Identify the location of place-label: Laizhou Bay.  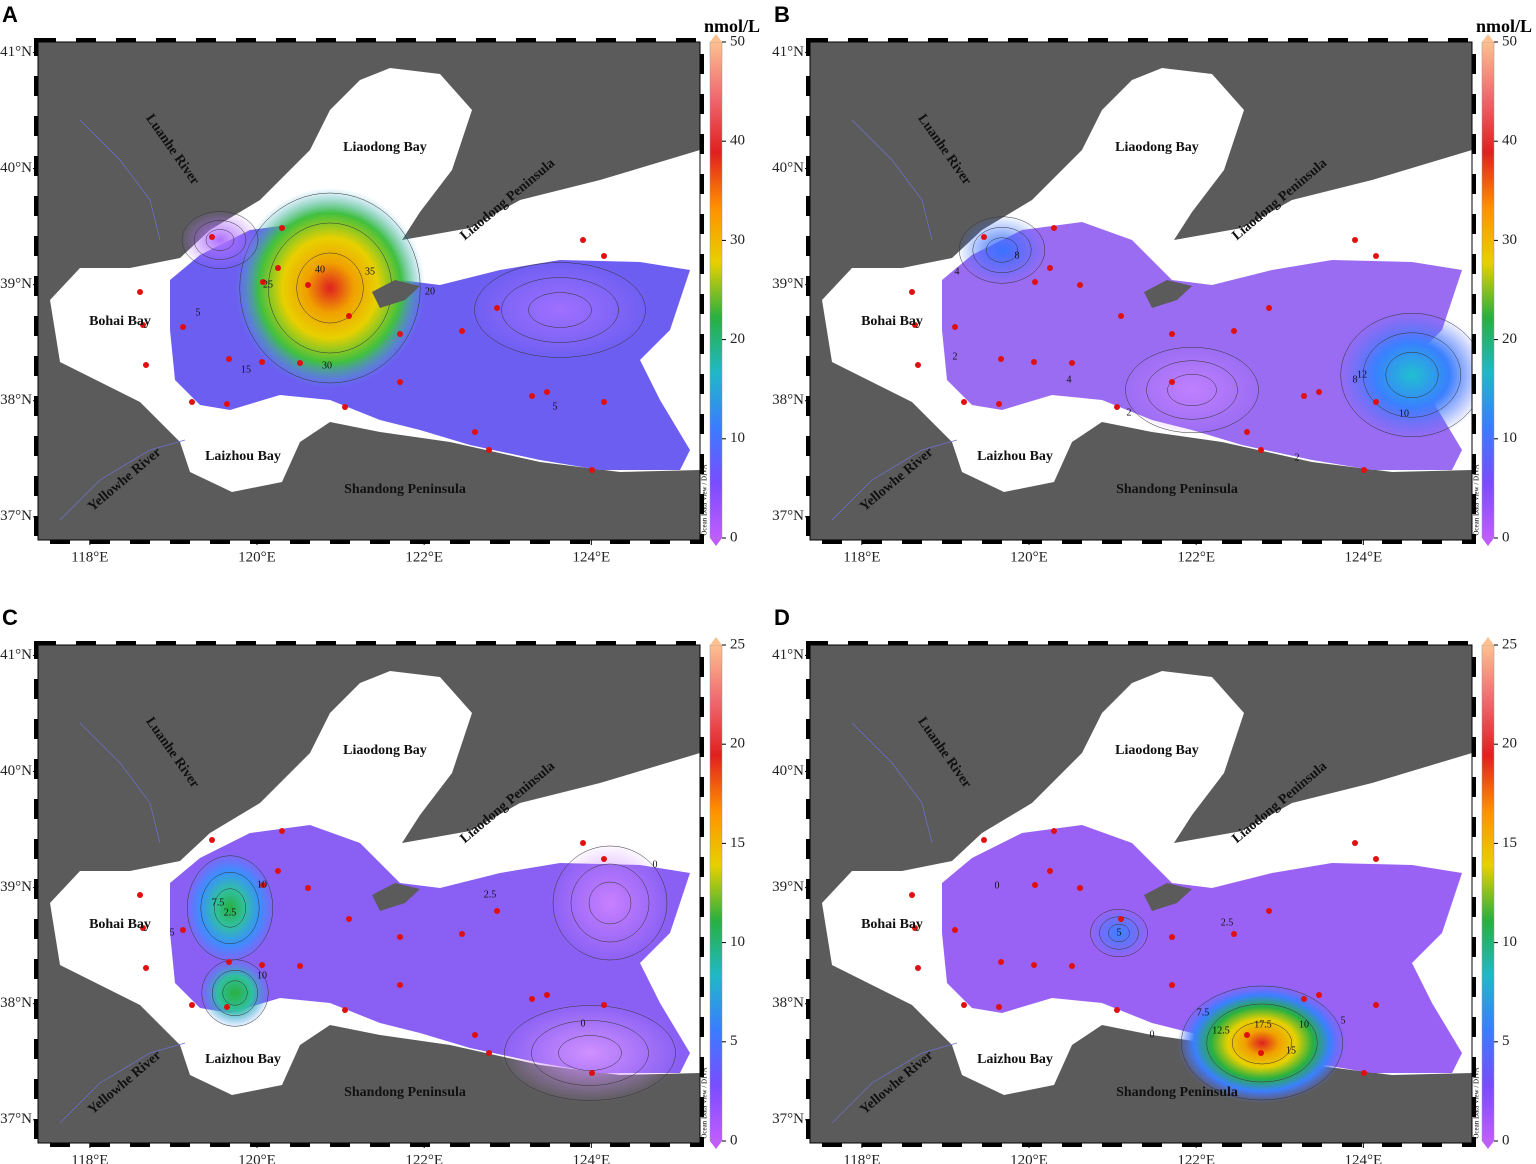
(1015, 456).